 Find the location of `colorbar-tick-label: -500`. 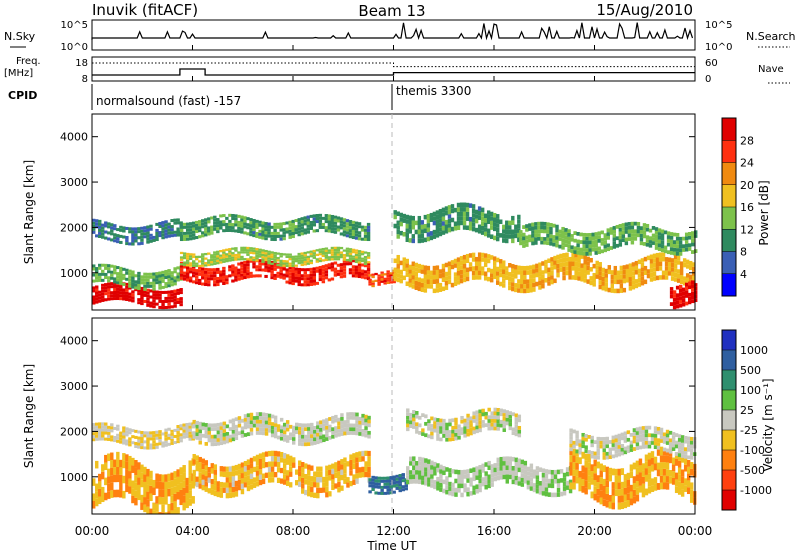

colorbar-tick-label: -500 is located at coordinates (752, 470).